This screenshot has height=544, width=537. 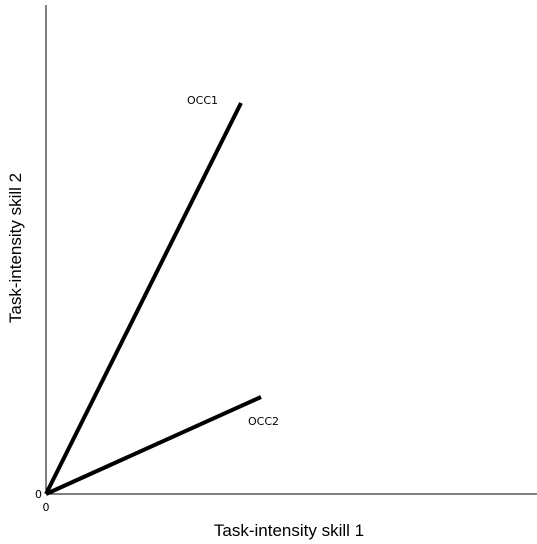 What do you see at coordinates (202, 100) in the screenshot?
I see `vector-label: OCC1` at bounding box center [202, 100].